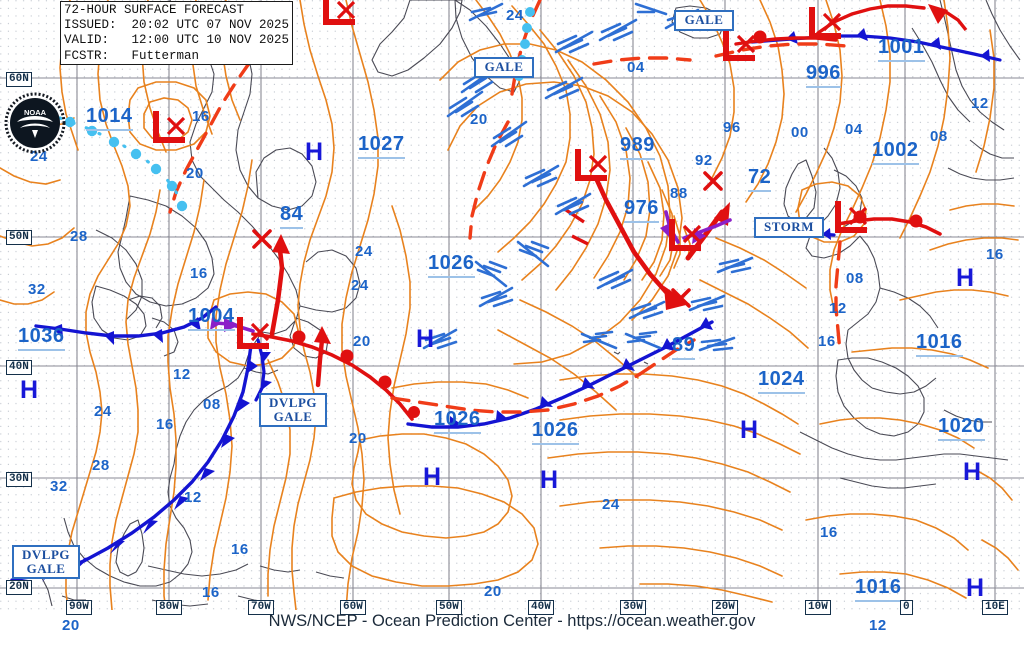 The image size is (1024, 652). Describe the element at coordinates (261, 607) in the screenshot. I see `longitude-tick: 70W` at that location.